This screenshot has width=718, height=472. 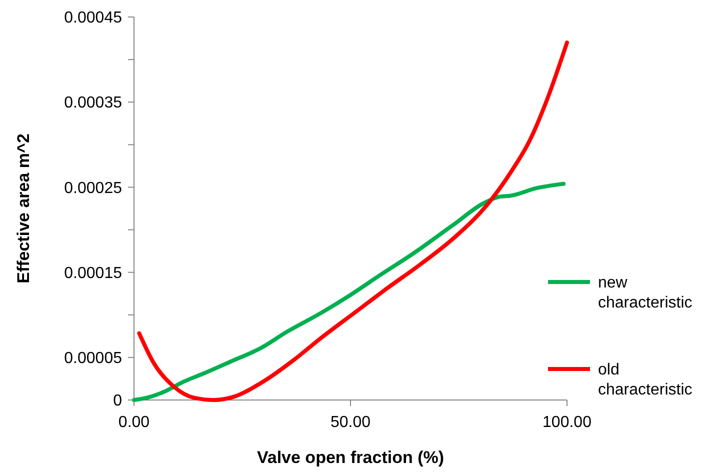 I want to click on x-tick-label: 100.00, so click(x=567, y=422).